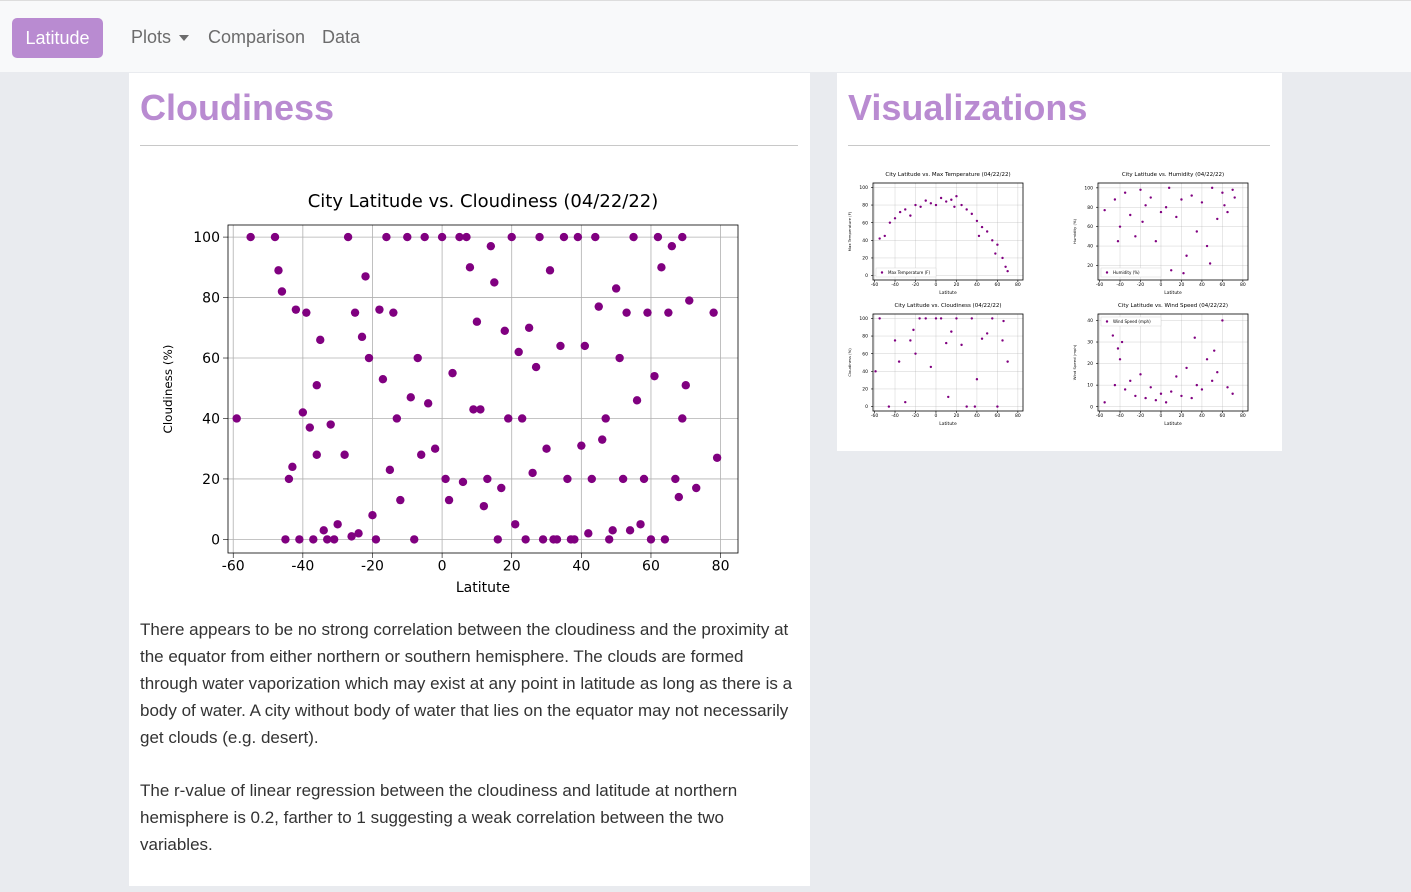 The width and height of the screenshot is (1411, 892). I want to click on legend-label: Wind Speed (mph), so click(1132, 321).